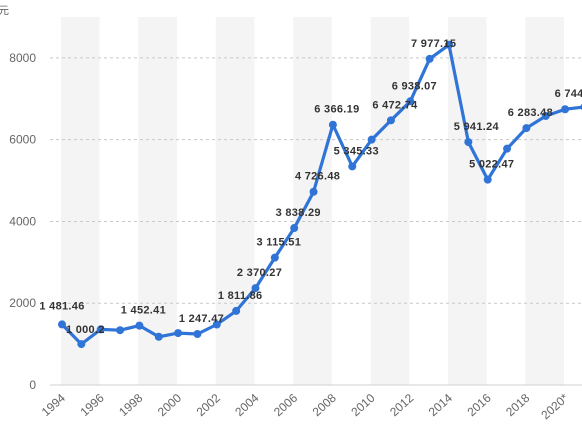 The image size is (582, 443). I want to click on y-tick-label: 4000, so click(22, 221).